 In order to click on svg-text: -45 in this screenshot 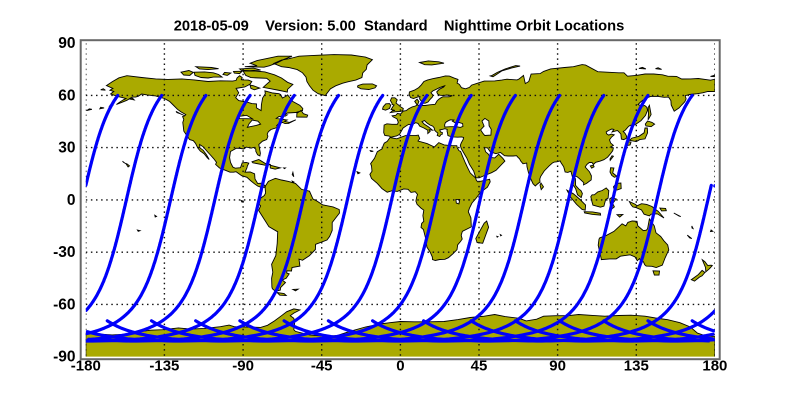, I will do `click(322, 366)`.